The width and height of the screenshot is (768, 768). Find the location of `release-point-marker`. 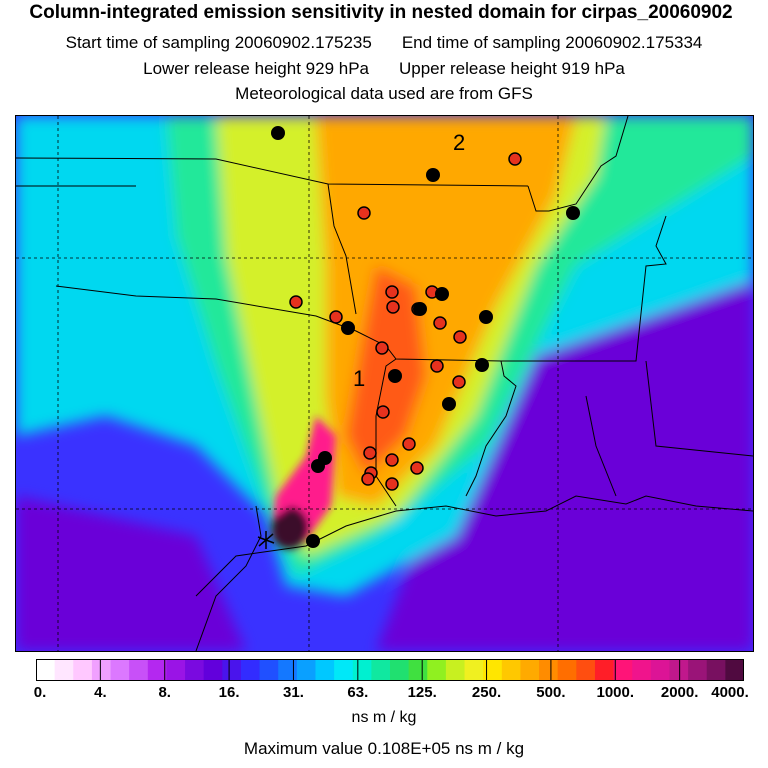

release-point-marker is located at coordinates (266, 540).